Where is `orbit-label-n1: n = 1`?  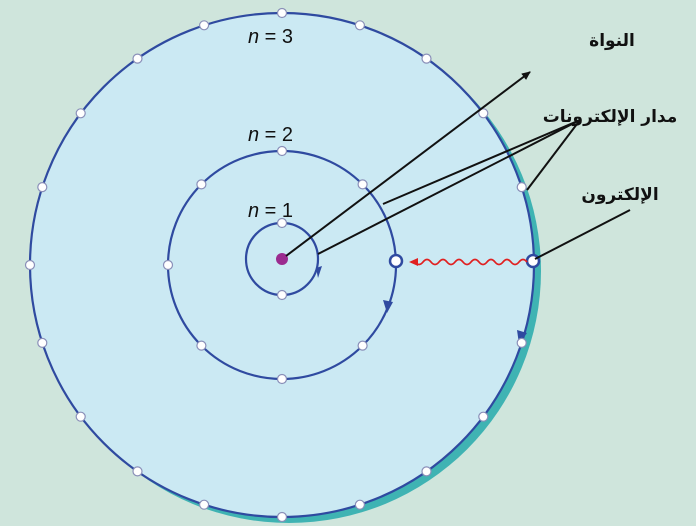 orbit-label-n1: n = 1 is located at coordinates (270, 211).